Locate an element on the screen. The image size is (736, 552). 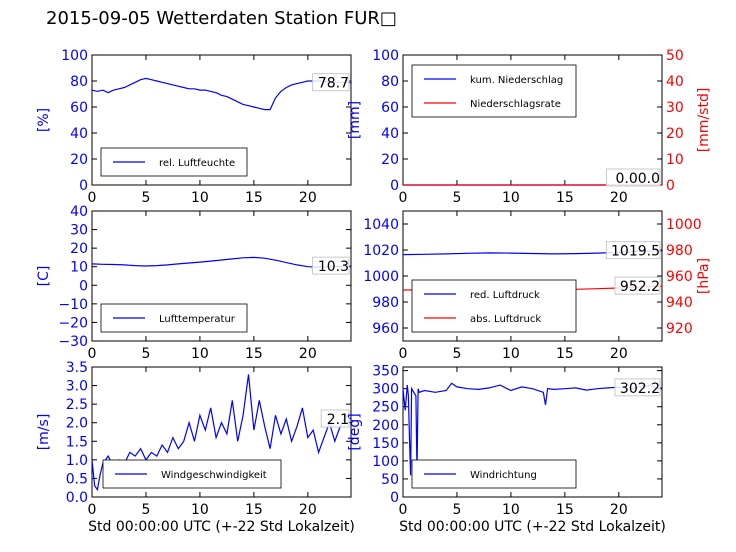
pressure-annotation: 1019.5 is located at coordinates (635, 252).